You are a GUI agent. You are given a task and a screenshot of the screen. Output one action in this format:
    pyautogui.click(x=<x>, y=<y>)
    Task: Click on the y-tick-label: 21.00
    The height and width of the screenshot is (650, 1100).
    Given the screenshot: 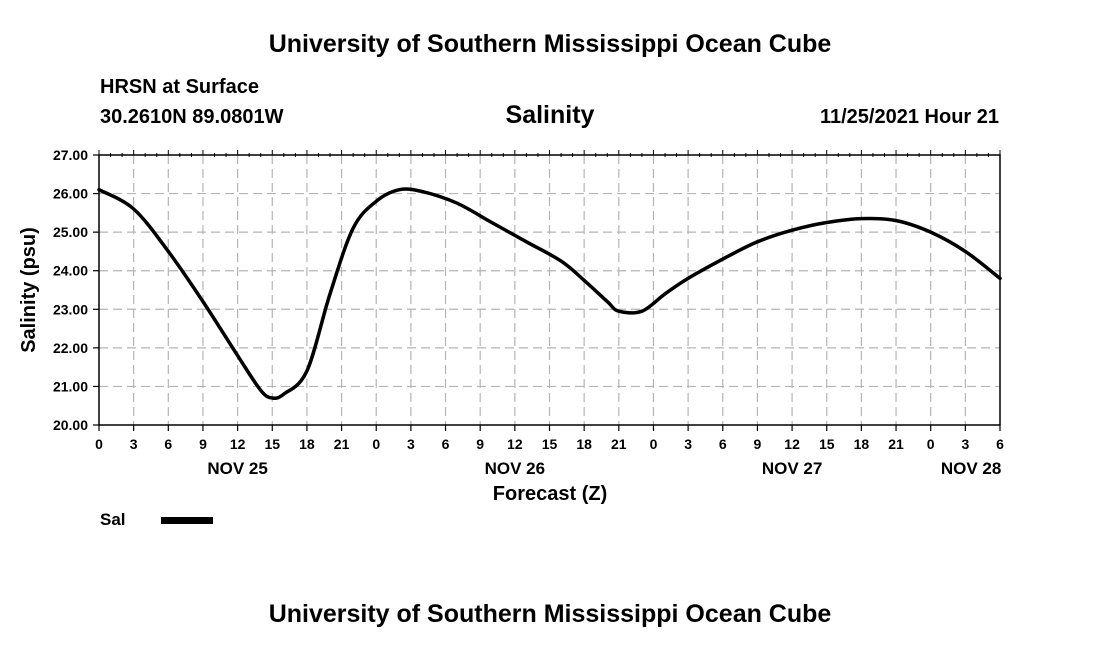 What is the action you would take?
    pyautogui.click(x=70, y=386)
    